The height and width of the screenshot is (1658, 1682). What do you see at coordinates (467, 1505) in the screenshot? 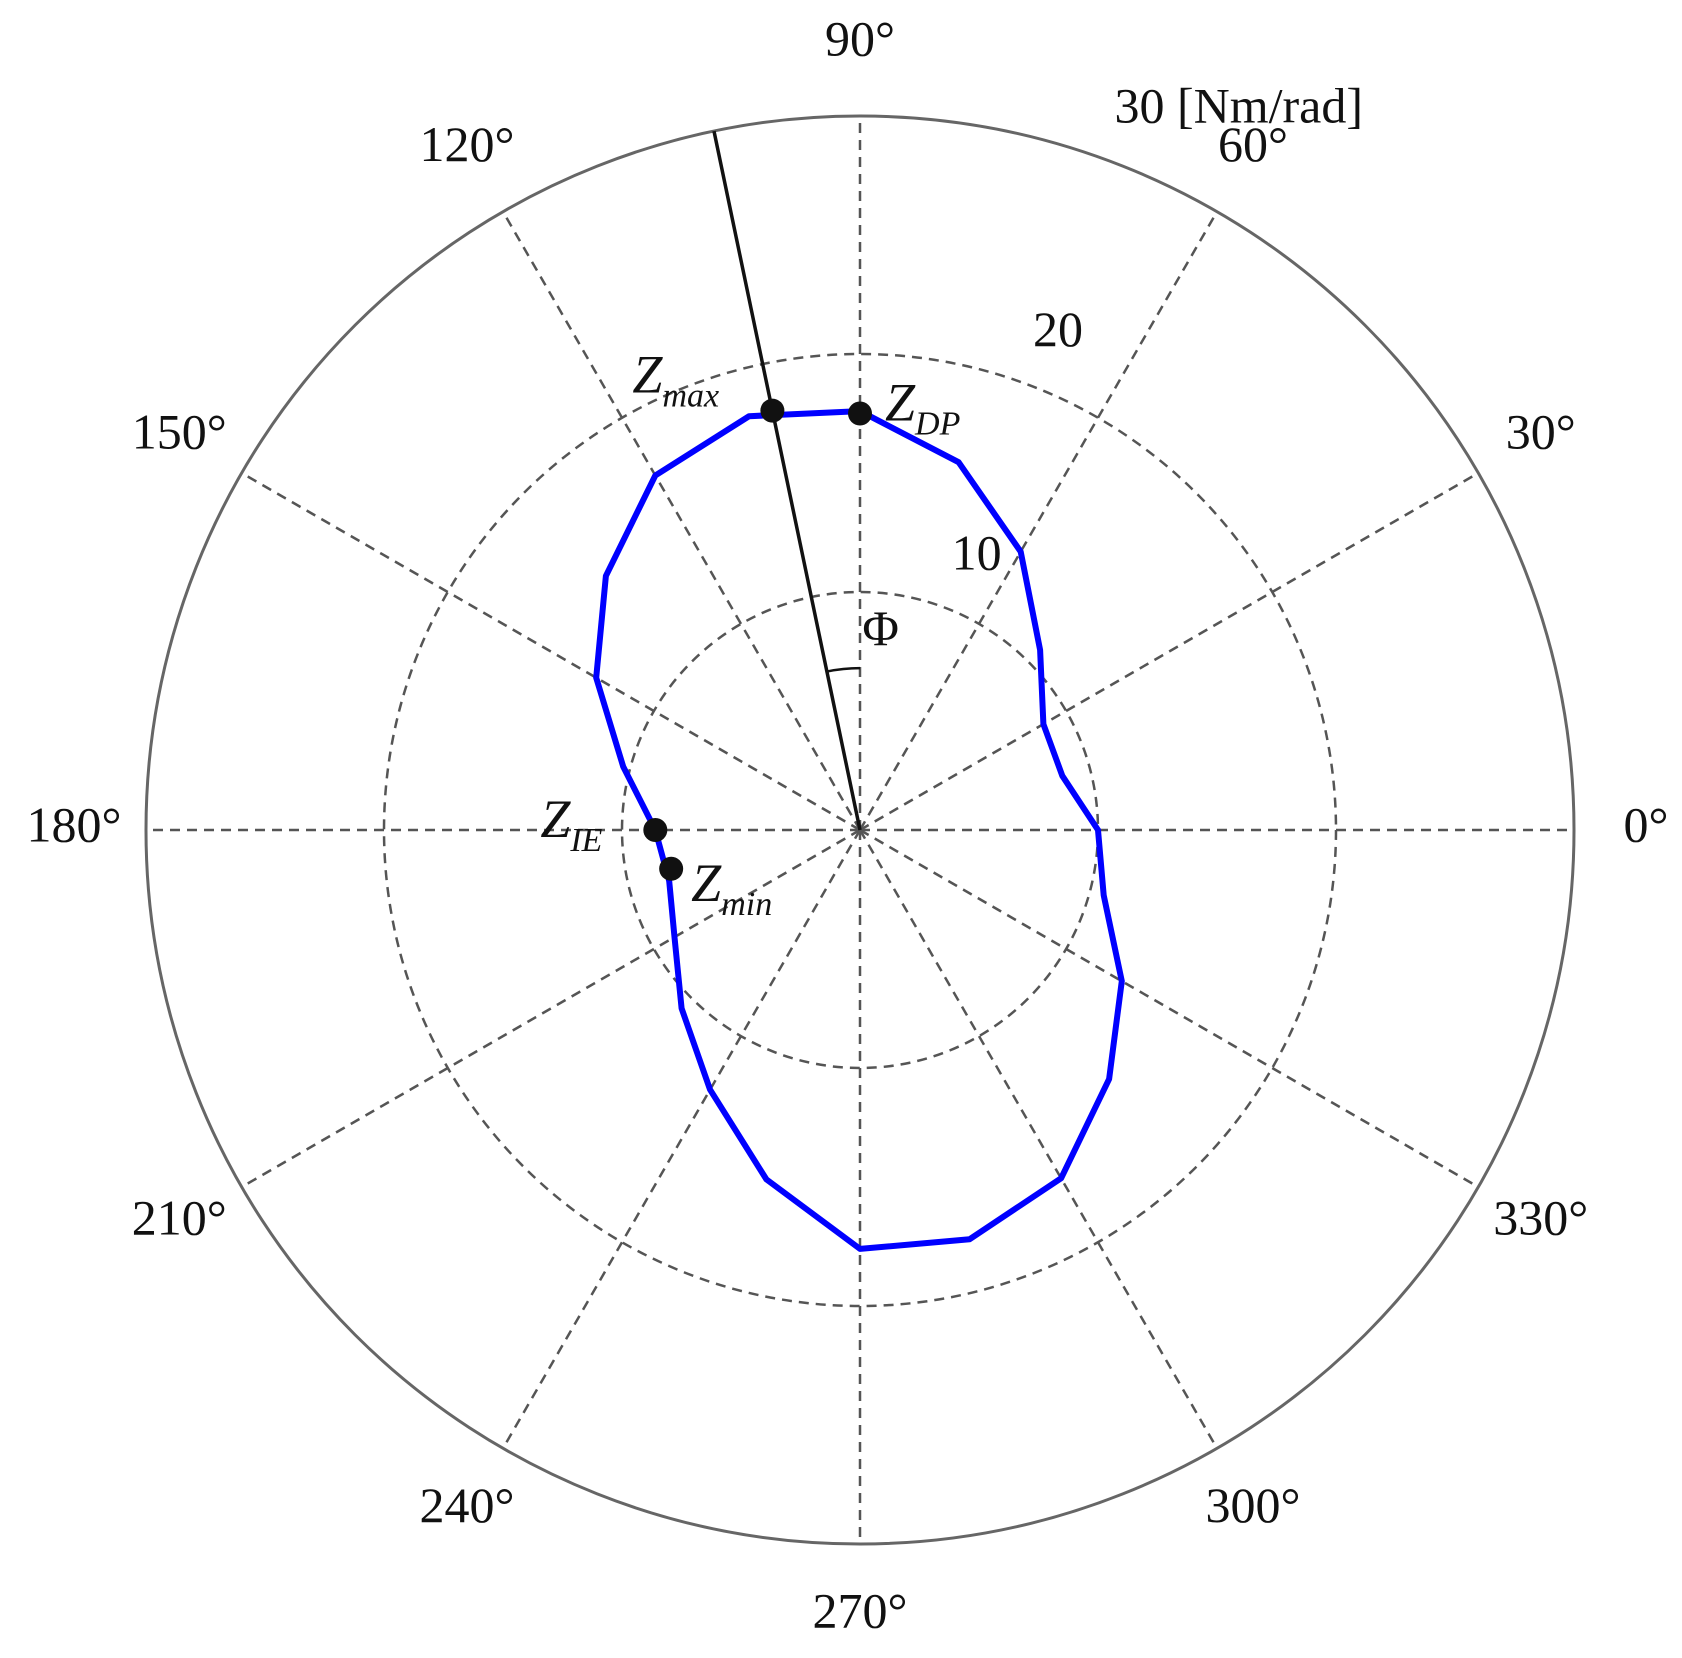
I see `angle-label: 240°` at bounding box center [467, 1505].